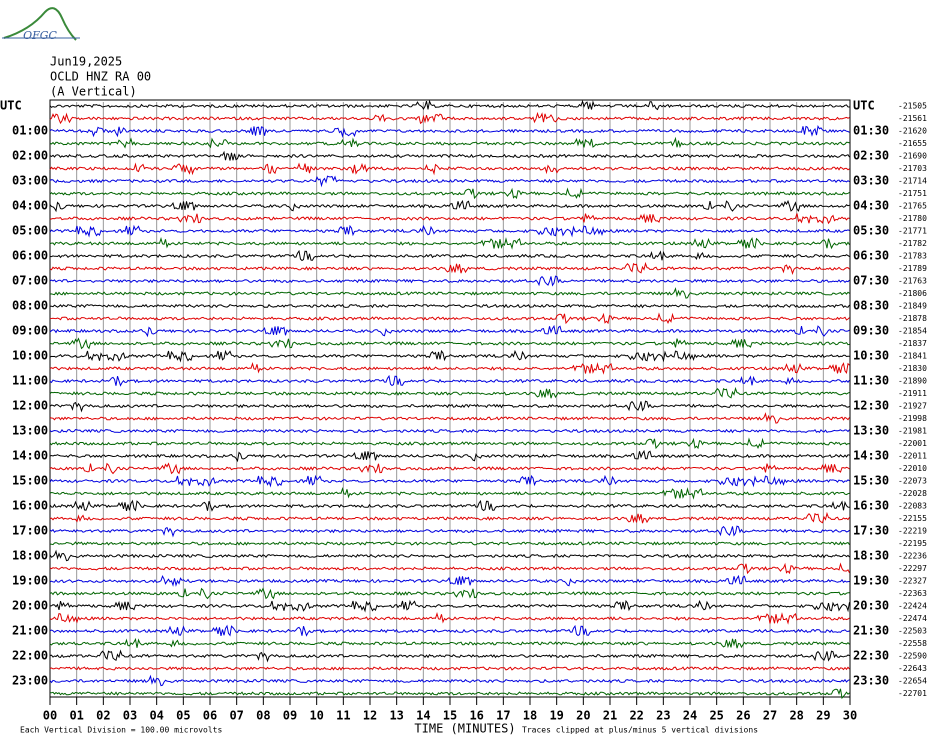 The height and width of the screenshot is (744, 930). I want to click on x-tick-label: 13, so click(396, 716).